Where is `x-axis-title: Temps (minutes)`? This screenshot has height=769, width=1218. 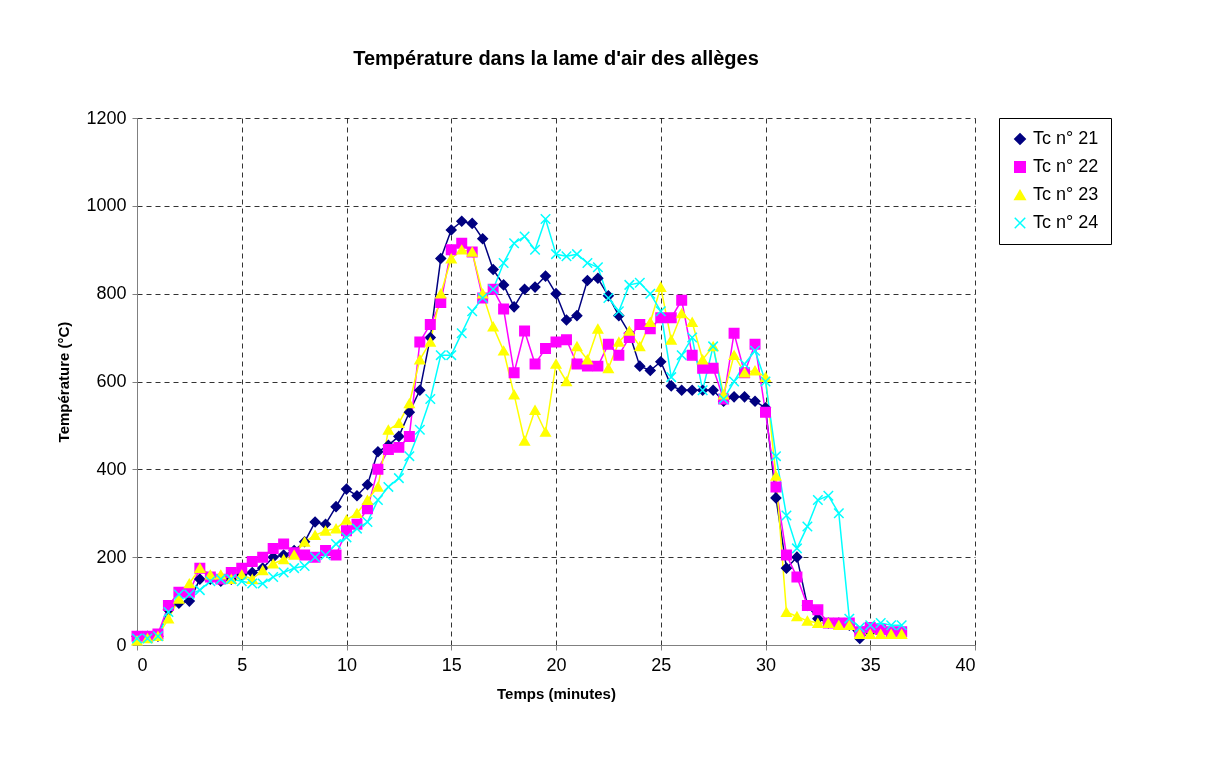 x-axis-title: Temps (minutes) is located at coordinates (556, 693).